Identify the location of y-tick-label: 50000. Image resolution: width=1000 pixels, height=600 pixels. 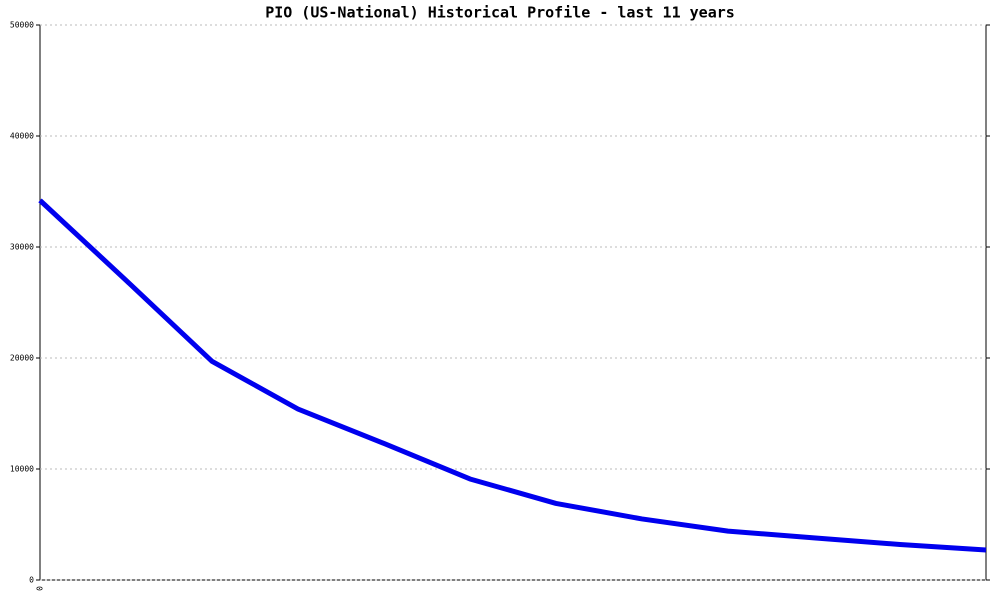
(22, 25).